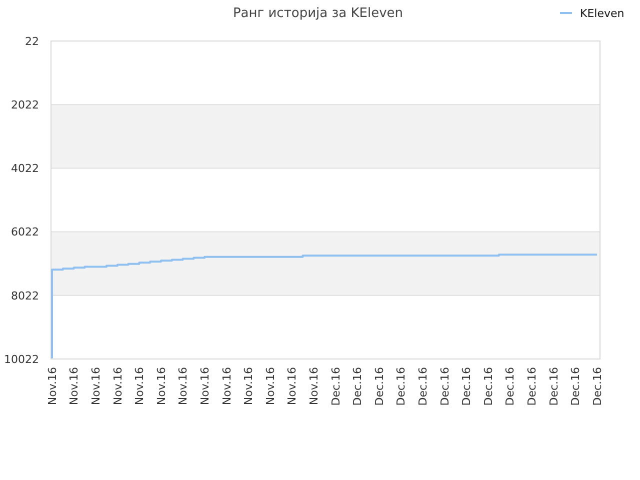 This screenshot has width=640, height=480. What do you see at coordinates (25, 105) in the screenshot?
I see `y-tick-label: 2022` at bounding box center [25, 105].